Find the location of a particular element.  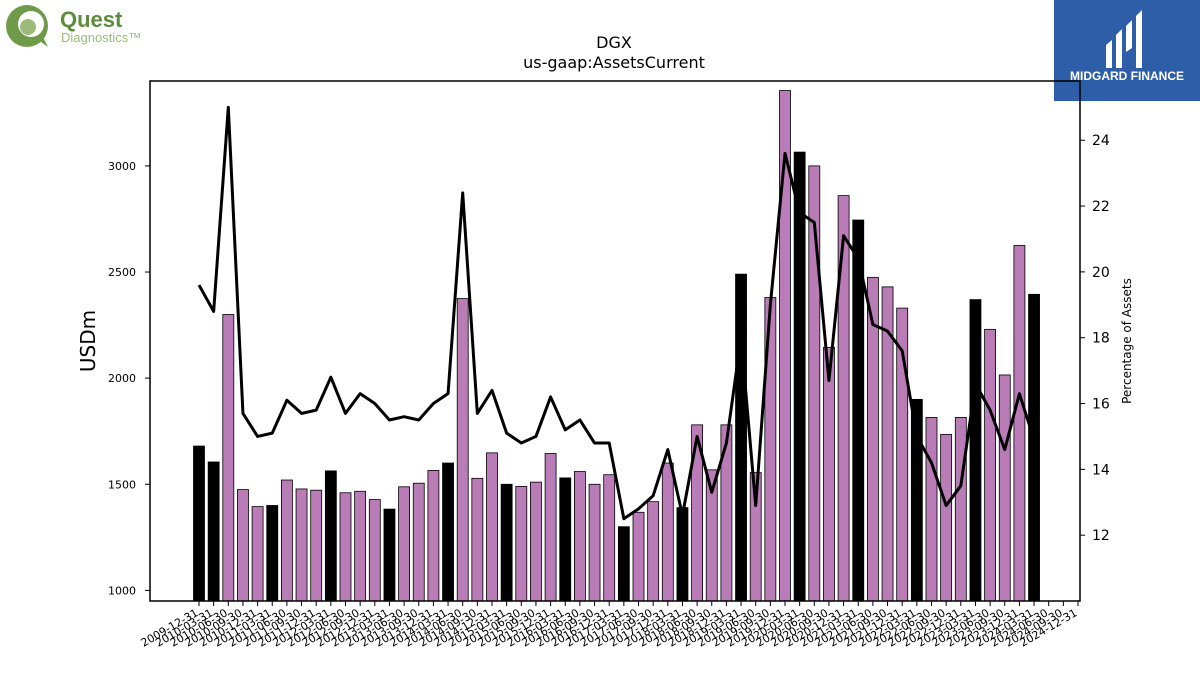

midgard-mark-icon is located at coordinates (1124, 39).